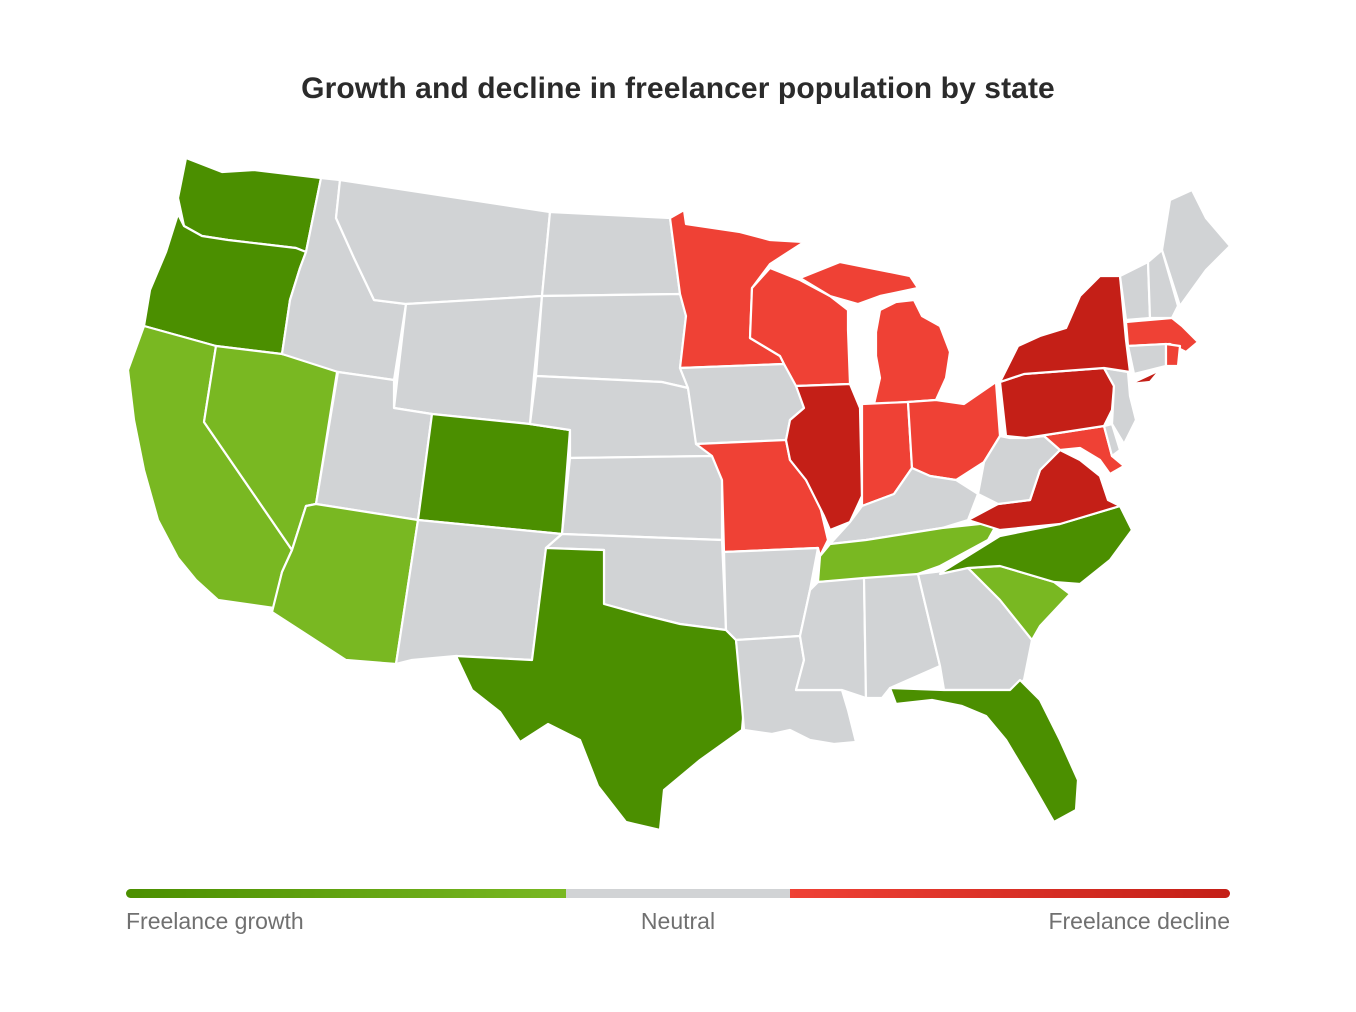 This screenshot has height=1012, width=1356. What do you see at coordinates (1010, 893) in the screenshot?
I see `legend-decline-segment` at bounding box center [1010, 893].